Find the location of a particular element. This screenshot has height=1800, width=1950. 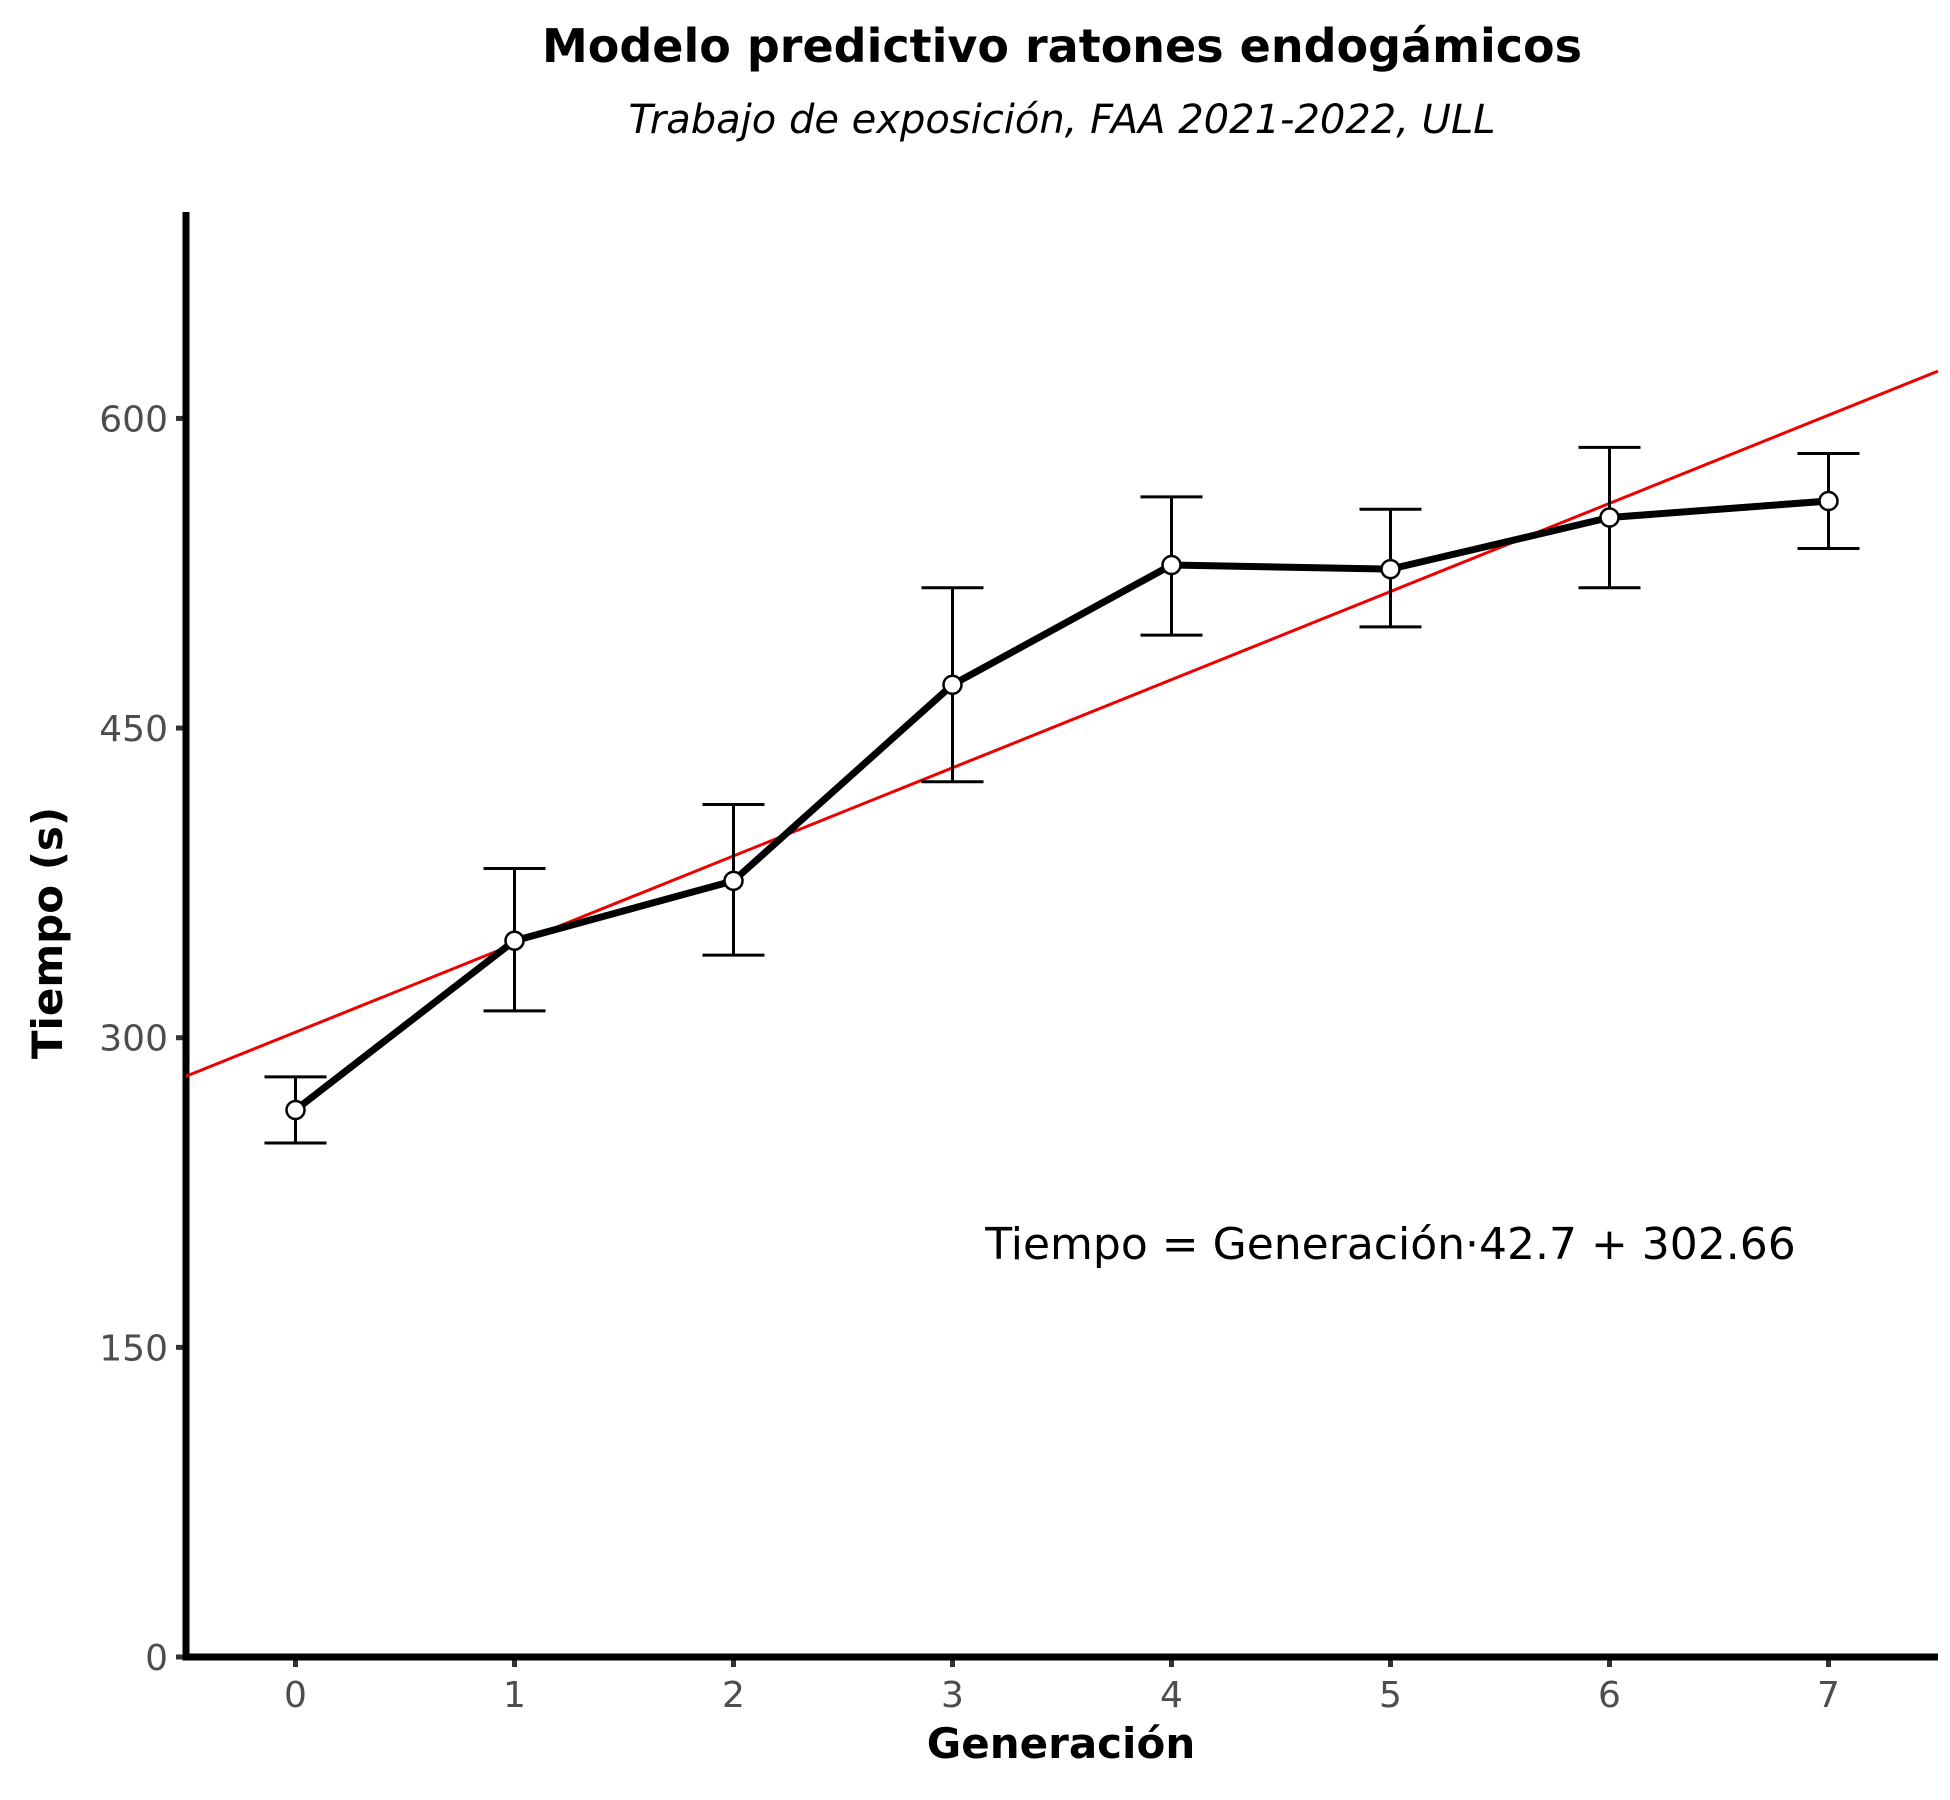

annotation-equation: Tiempo = Generación·42.7 + 302.66 is located at coordinates (1390, 1244).